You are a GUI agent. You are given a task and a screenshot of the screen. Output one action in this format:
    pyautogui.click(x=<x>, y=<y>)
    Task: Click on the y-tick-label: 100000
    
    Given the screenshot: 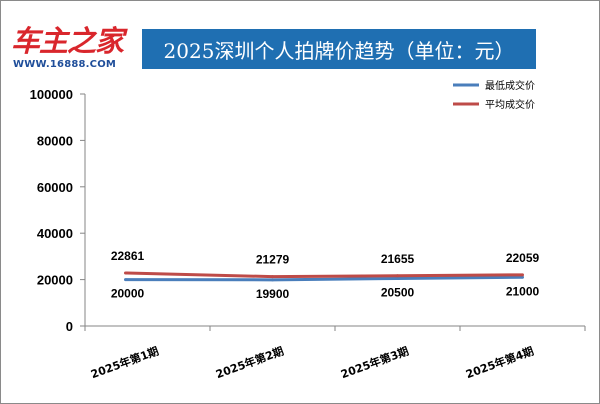 What is the action you would take?
    pyautogui.click(x=51, y=94)
    